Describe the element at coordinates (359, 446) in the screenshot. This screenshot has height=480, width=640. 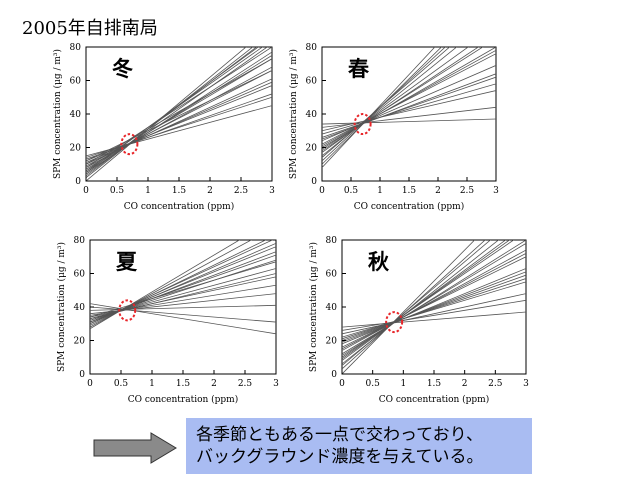
I see `note-box: 各季節ともある一点で交わっており、 バックグラウンド濃度を与えている。` at that location.